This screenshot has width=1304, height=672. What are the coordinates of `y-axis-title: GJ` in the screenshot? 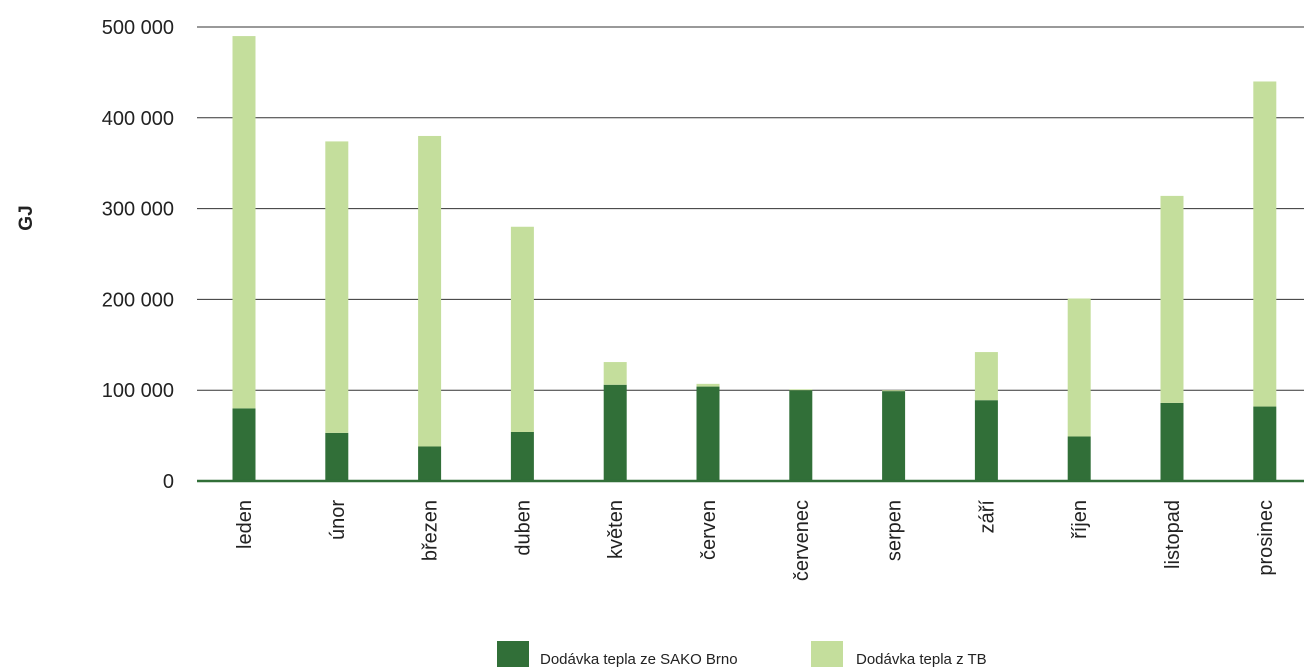 It's located at (26, 217).